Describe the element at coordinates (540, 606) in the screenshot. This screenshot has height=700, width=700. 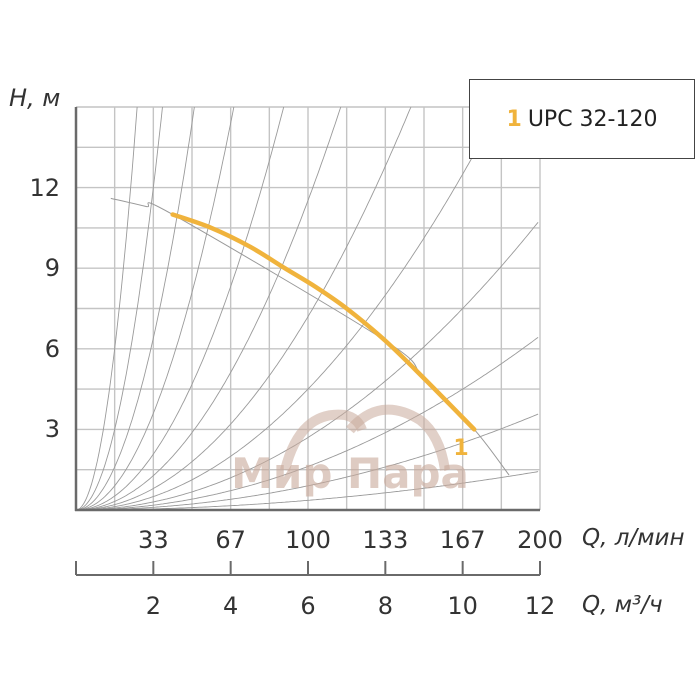
I see `x-tick-label-m3h: 12` at that location.